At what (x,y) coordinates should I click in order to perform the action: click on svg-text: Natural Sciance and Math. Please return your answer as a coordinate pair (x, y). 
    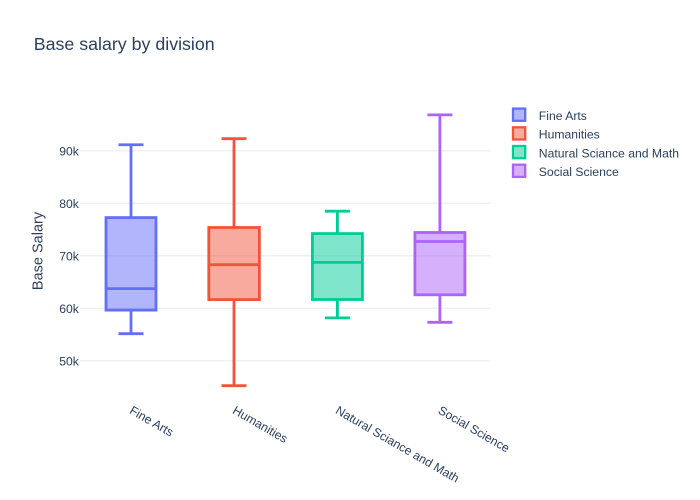
    Looking at the image, I should click on (609, 153).